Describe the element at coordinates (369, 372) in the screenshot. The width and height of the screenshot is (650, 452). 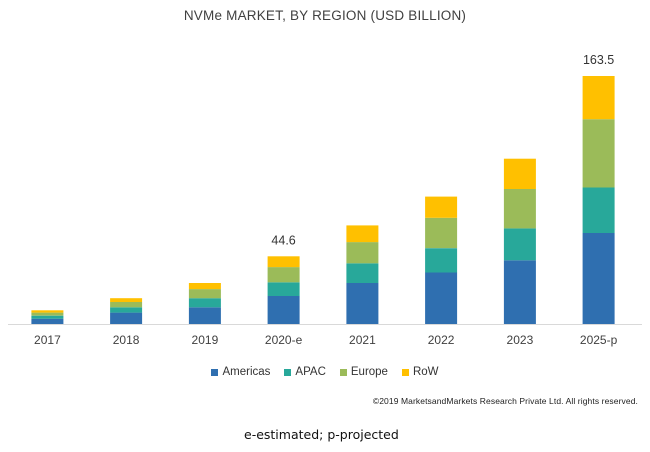
I see `legend-label: Europe` at that location.